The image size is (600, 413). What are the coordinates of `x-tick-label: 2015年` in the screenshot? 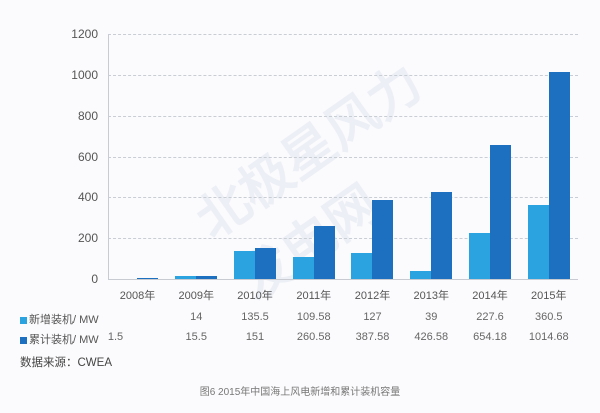 It's located at (549, 296).